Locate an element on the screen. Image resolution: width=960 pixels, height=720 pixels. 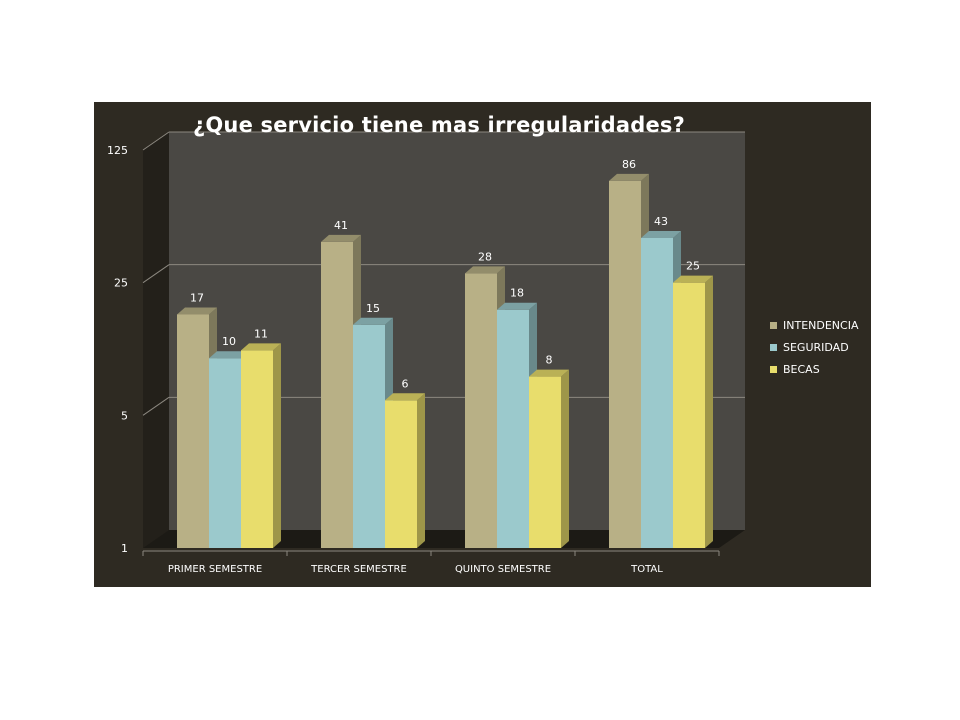
data-label: 41 is located at coordinates (341, 225).